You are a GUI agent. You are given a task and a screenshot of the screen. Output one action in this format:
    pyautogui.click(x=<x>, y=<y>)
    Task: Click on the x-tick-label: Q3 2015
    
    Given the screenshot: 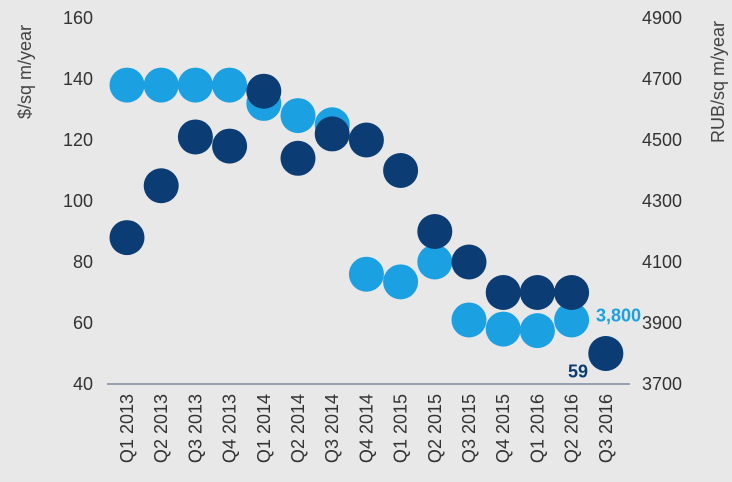 What is the action you would take?
    pyautogui.click(x=469, y=428)
    